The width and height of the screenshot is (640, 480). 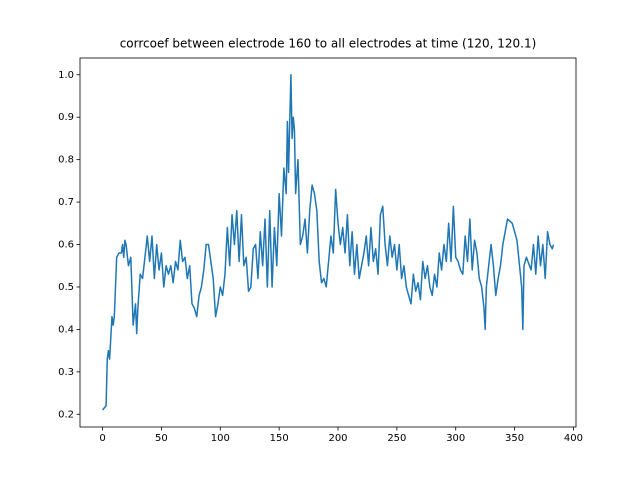 I want to click on y-tick-label: 0.7, so click(x=66, y=202).